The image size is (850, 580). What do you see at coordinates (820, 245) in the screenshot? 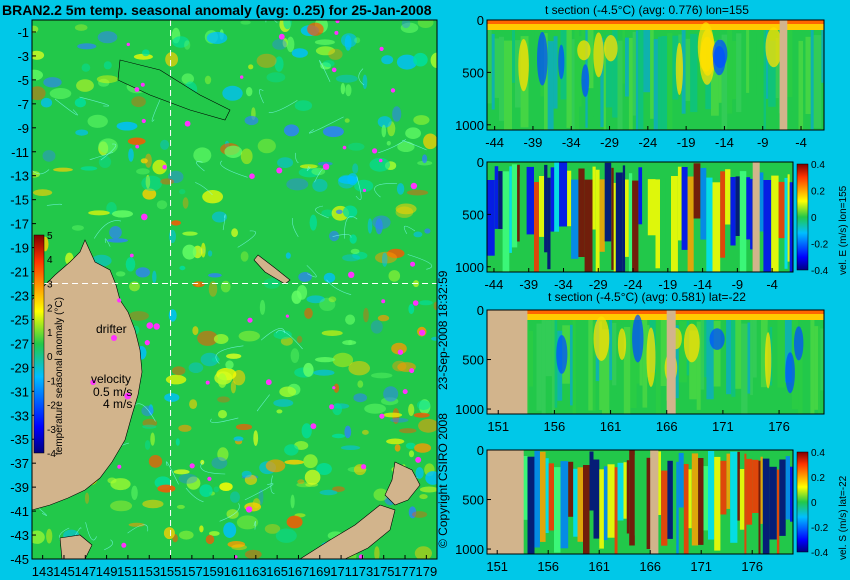
I see `section-colorbar-tick-label: -0.2` at bounding box center [820, 245].